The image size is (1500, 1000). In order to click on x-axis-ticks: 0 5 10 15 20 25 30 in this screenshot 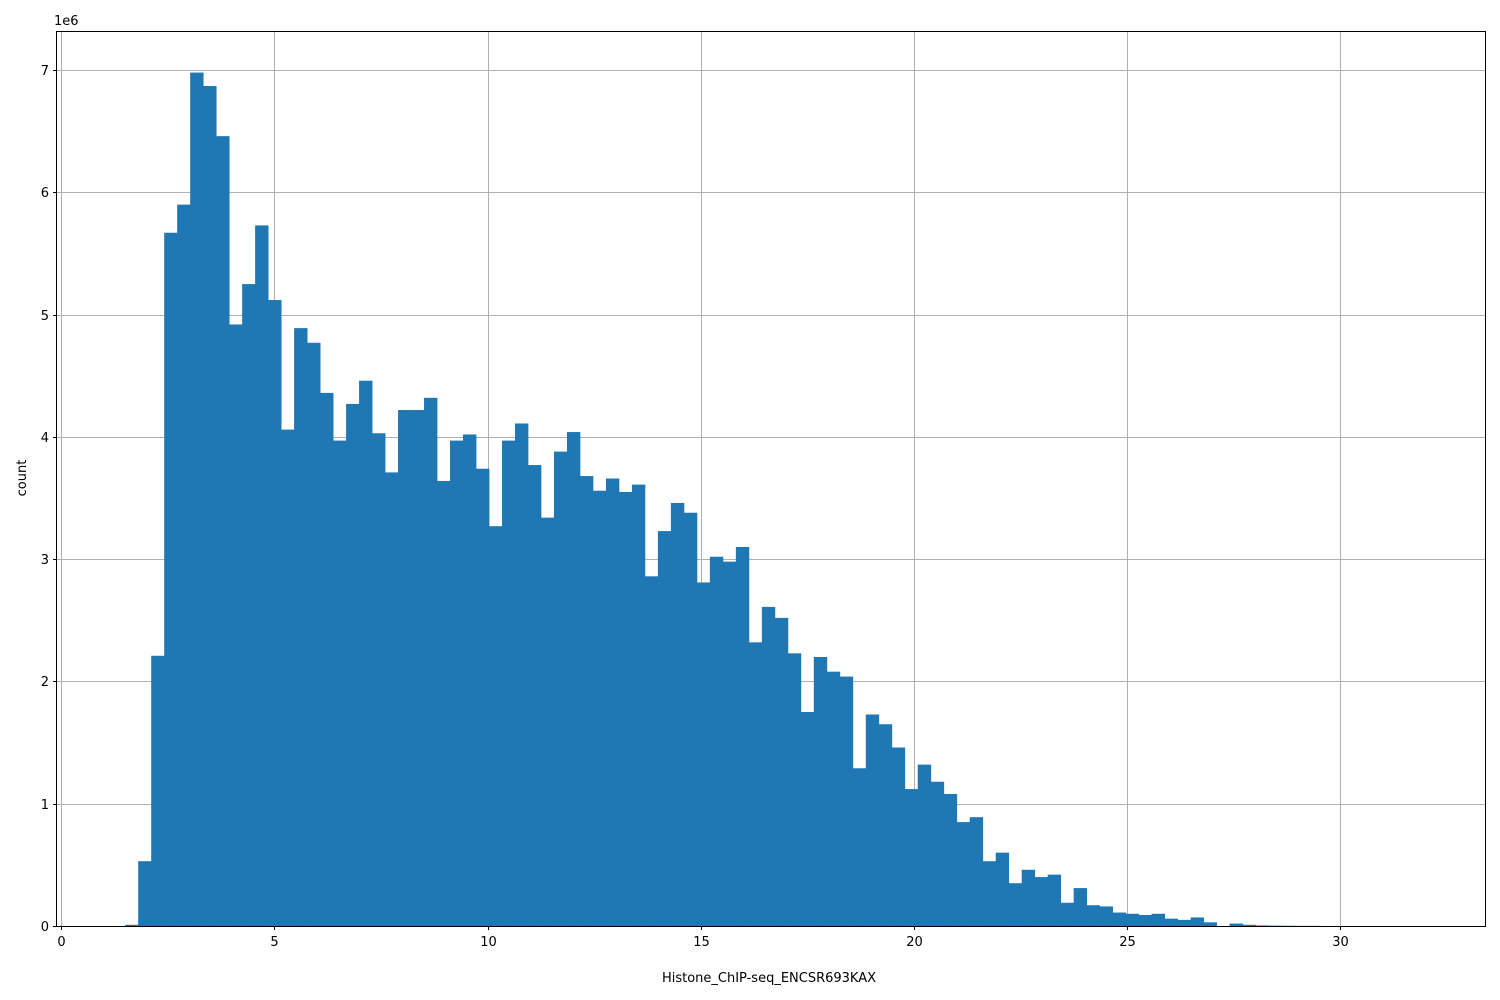, I will do `click(703, 938)`.